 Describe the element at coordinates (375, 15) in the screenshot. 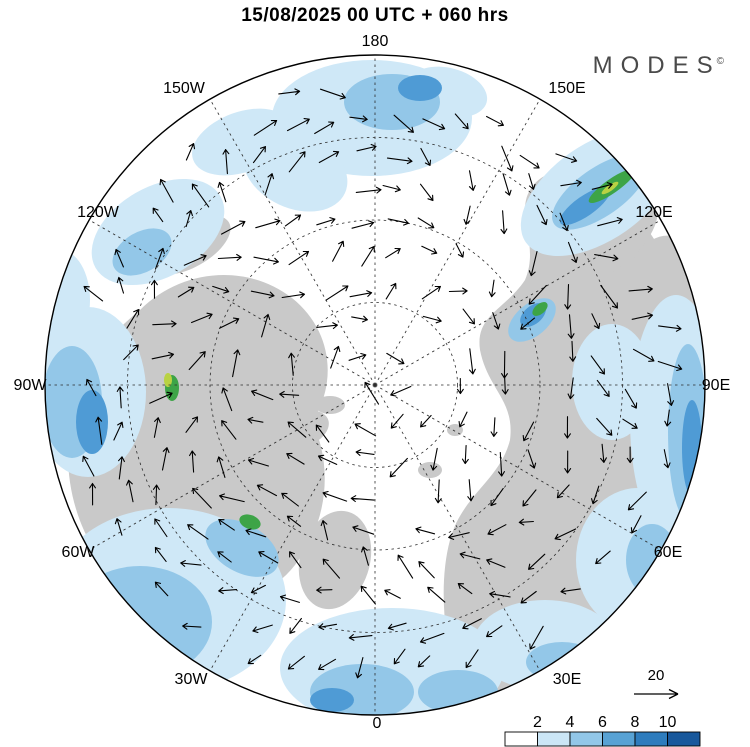

I see `map-title: 15/08/2025 00 UTC + 060 hrs` at that location.